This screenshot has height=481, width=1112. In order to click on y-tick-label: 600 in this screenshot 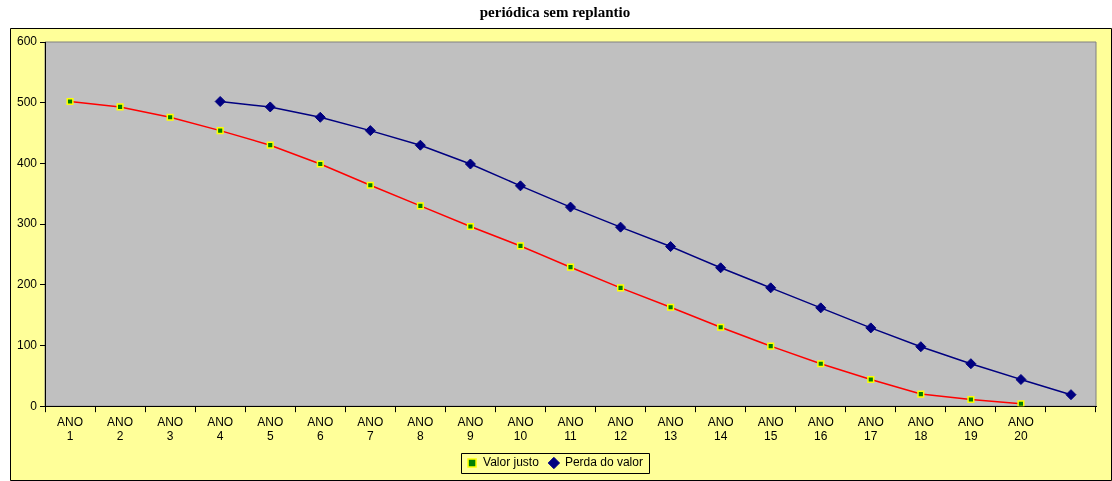, I will do `click(27, 41)`.